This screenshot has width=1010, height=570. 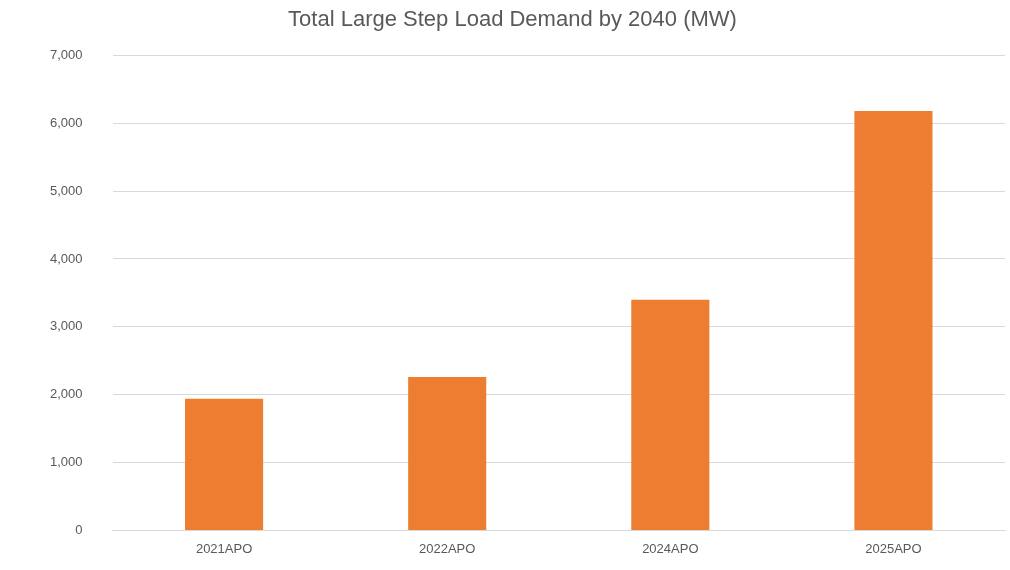 What do you see at coordinates (512, 19) in the screenshot?
I see `chart-title: Total Large Step Load Demand by 2040 (MW)` at bounding box center [512, 19].